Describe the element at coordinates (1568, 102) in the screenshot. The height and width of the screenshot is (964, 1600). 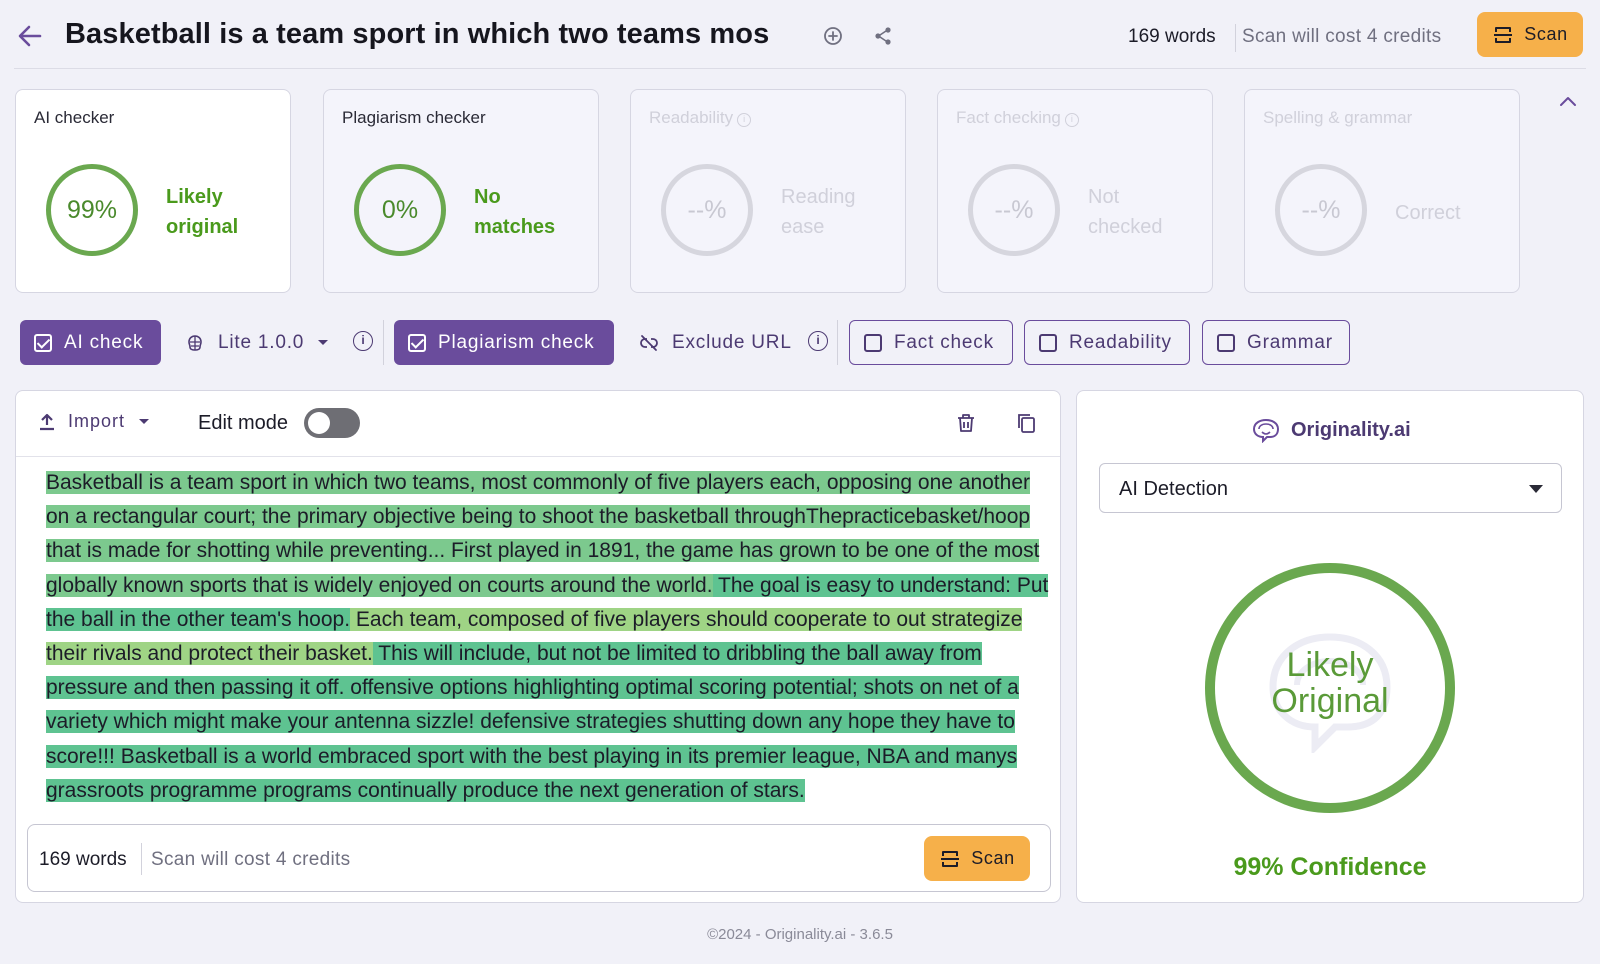
I see `chevron-up-icon` at that location.